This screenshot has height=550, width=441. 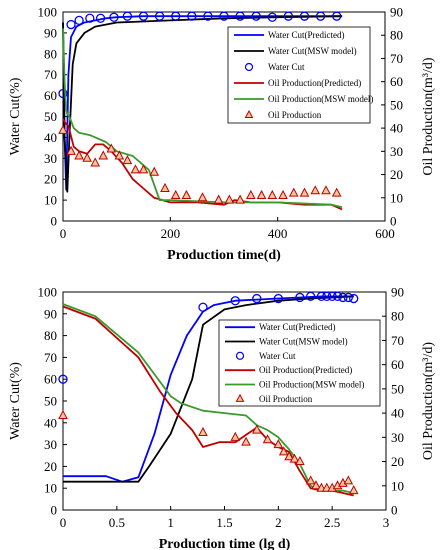 What do you see at coordinates (224, 255) in the screenshot?
I see `x-axis-title: Production time(d)` at bounding box center [224, 255].